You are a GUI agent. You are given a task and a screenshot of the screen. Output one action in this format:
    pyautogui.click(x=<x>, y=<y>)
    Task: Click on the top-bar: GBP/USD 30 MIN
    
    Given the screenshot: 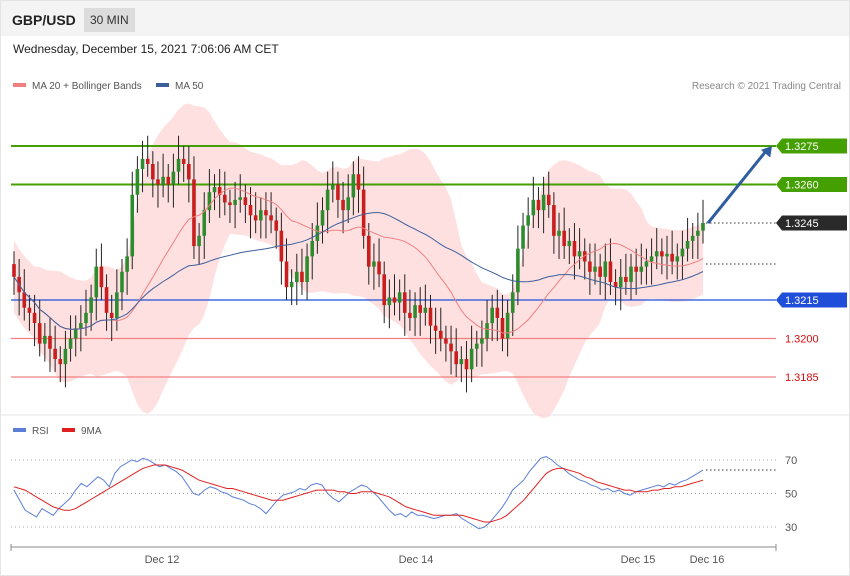 What is the action you would take?
    pyautogui.click(x=425, y=18)
    